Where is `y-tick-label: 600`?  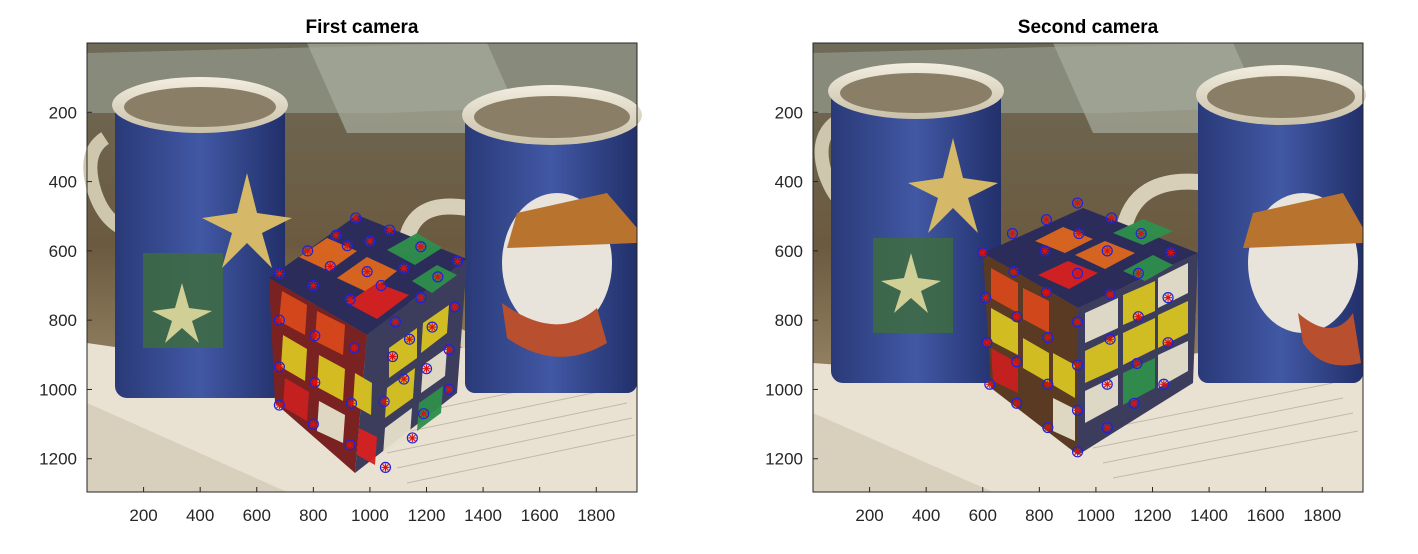
y-tick-label: 600 is located at coordinates (789, 251).